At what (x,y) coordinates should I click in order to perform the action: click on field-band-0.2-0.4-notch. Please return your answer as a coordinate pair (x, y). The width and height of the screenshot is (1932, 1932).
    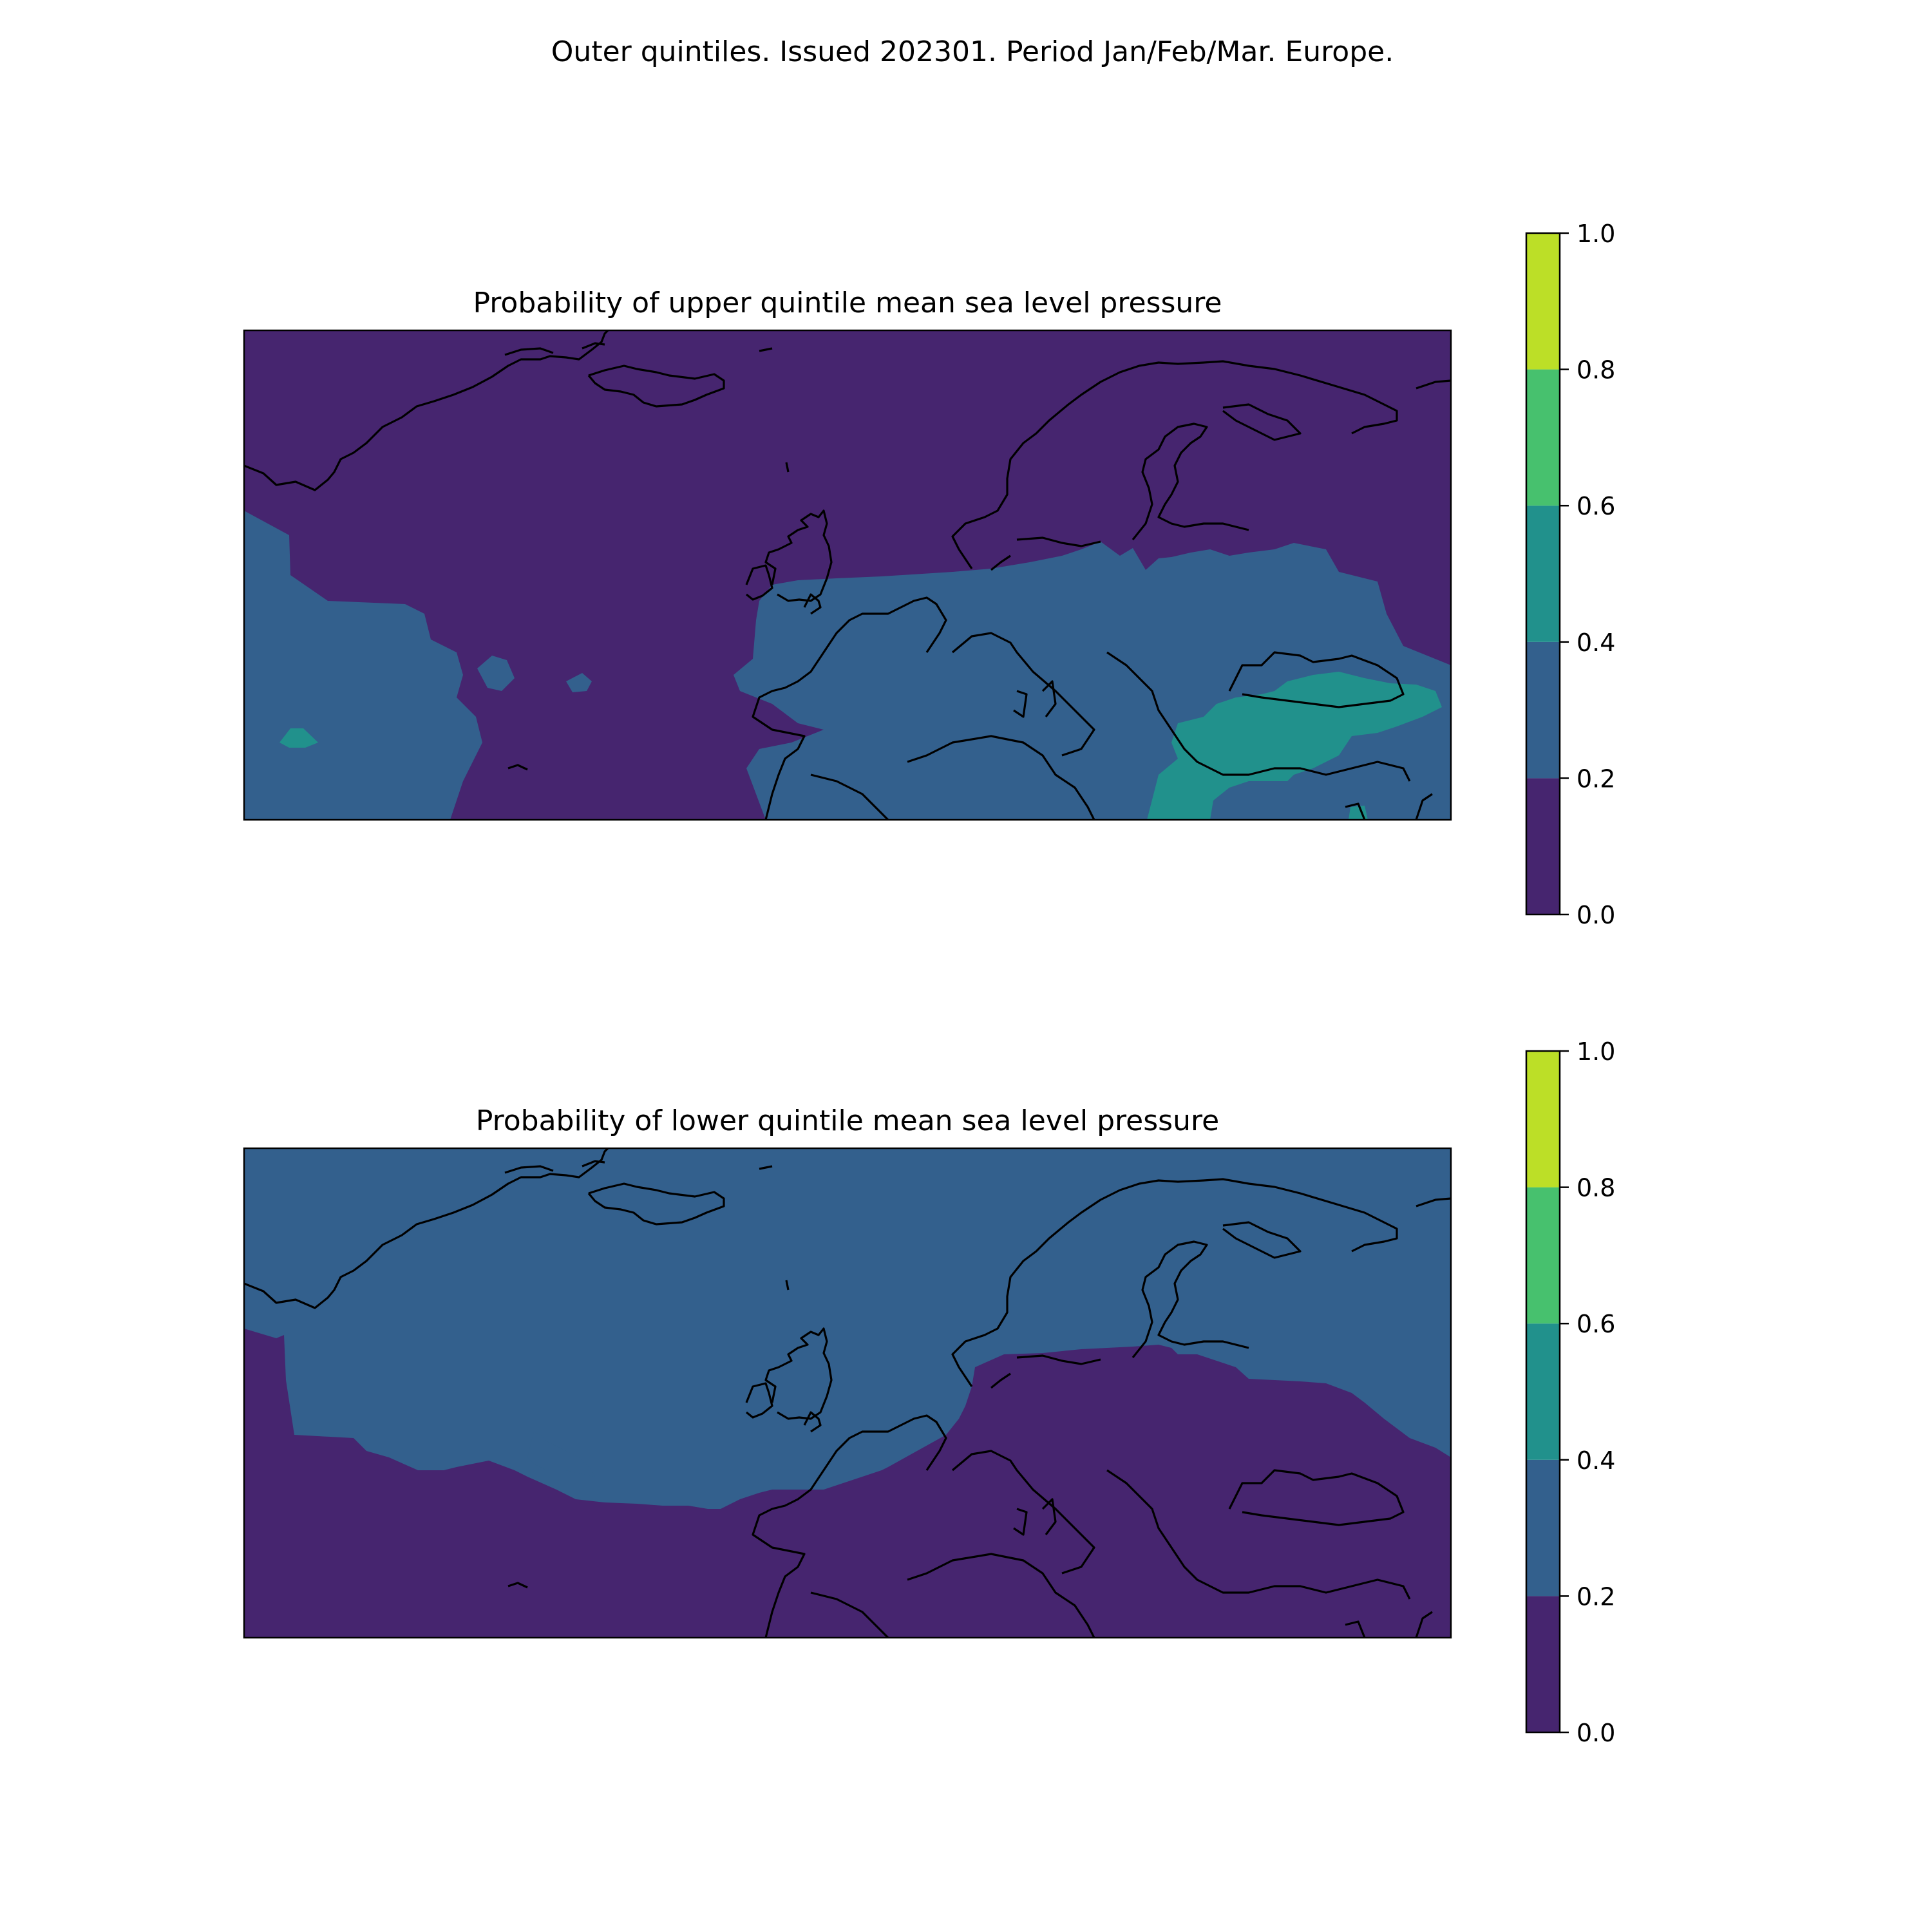
    Looking at the image, I should click on (561, 1454).